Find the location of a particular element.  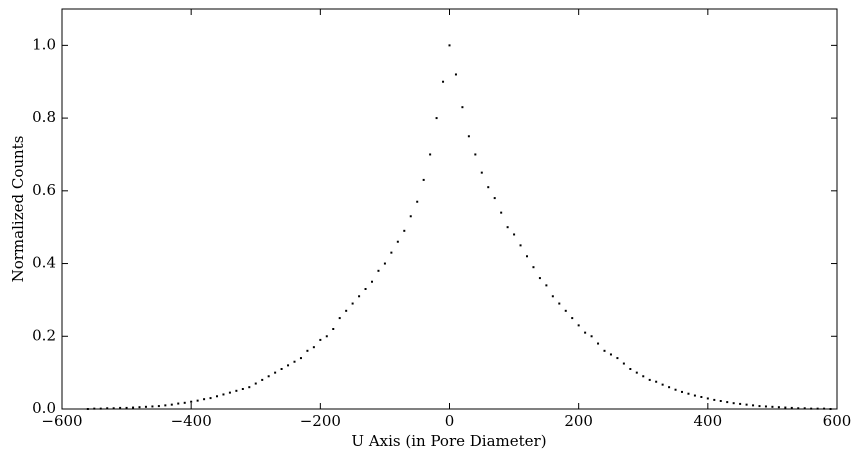

x-tick-label: 0 is located at coordinates (450, 421).